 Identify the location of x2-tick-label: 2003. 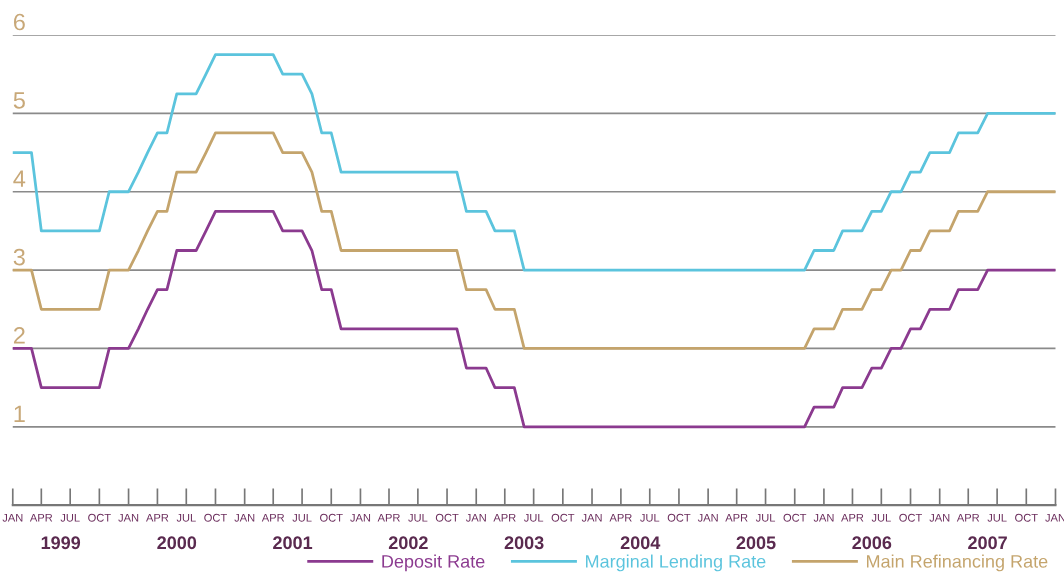
(524, 543).